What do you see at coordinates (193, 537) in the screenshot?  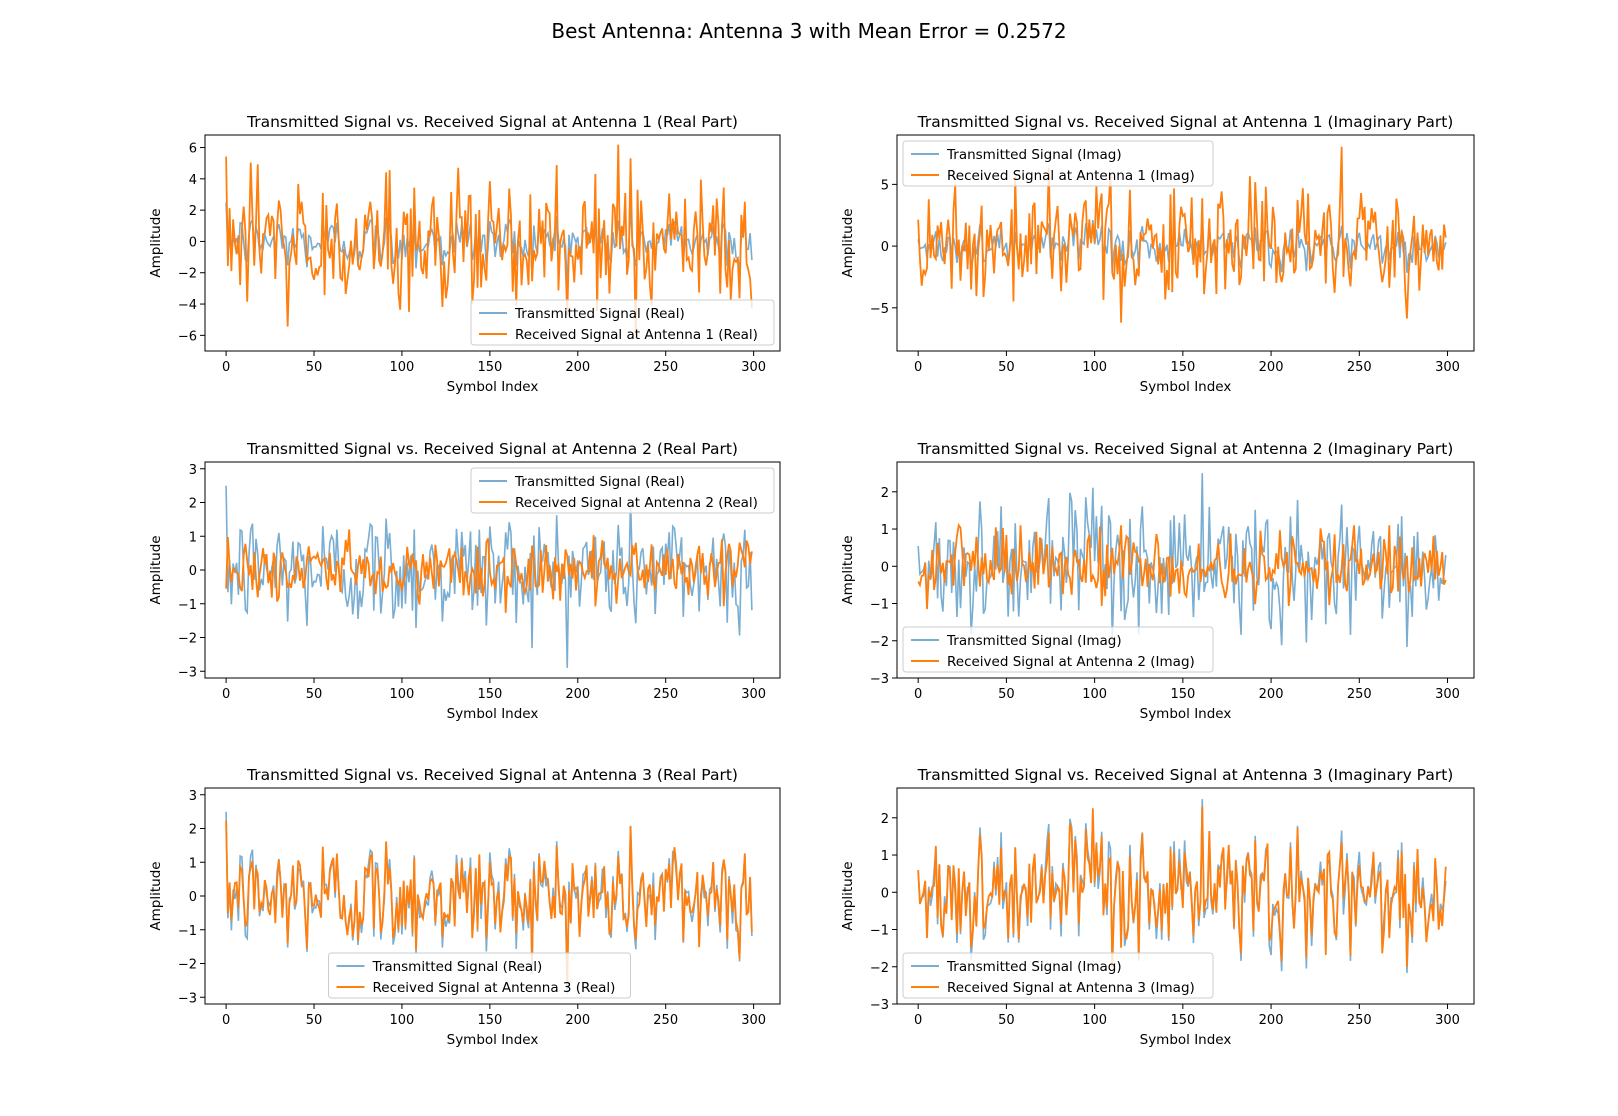 I see `y-tick-label-3-1: 1` at bounding box center [193, 537].